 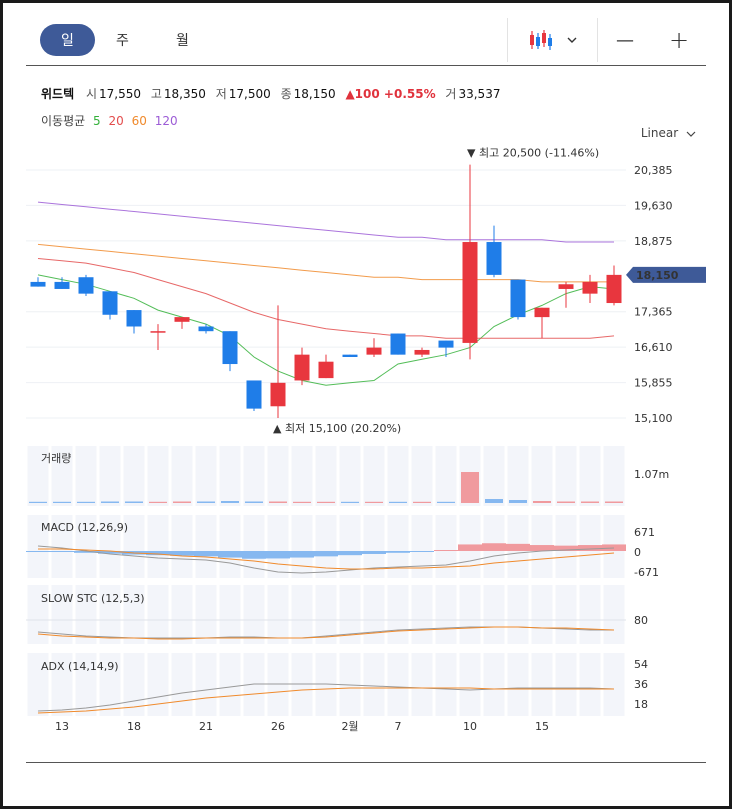 What do you see at coordinates (470, 726) in the screenshot?
I see `x-axis-tick-label: 10` at bounding box center [470, 726].